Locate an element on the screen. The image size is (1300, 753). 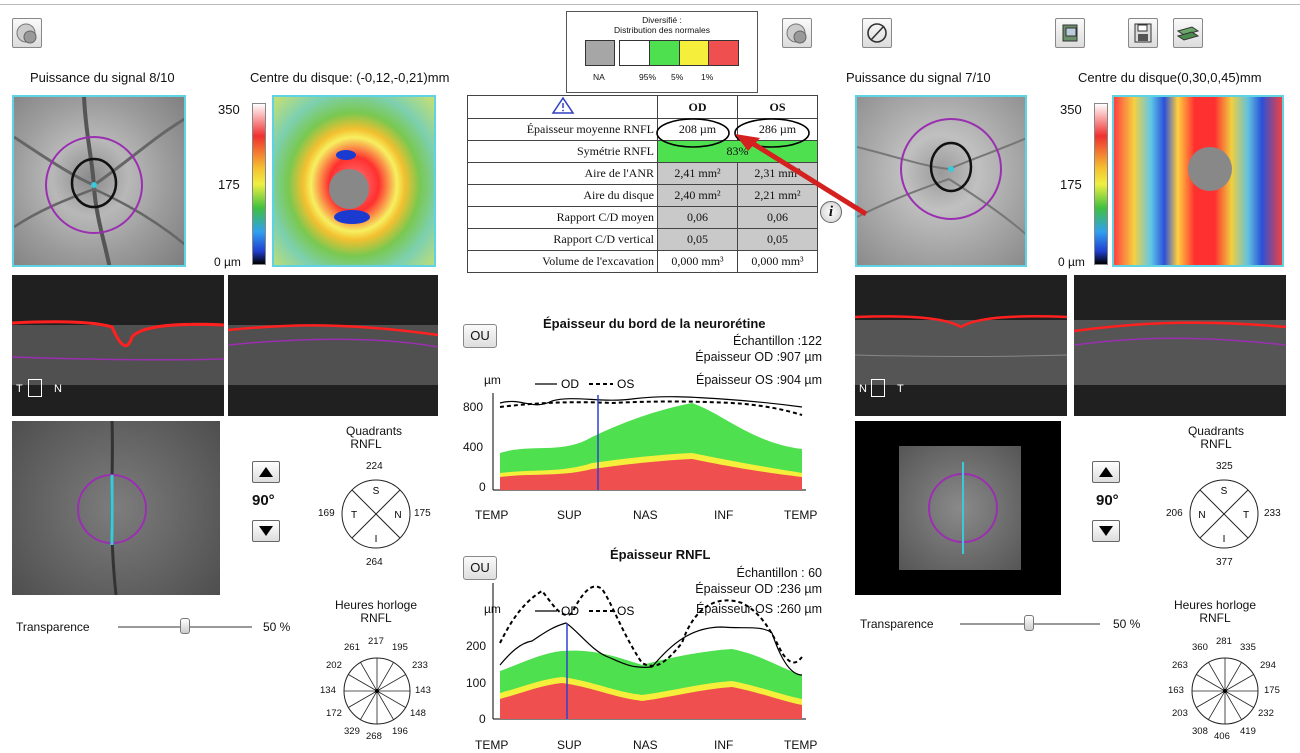
os-fundus-image is located at coordinates (941, 181).